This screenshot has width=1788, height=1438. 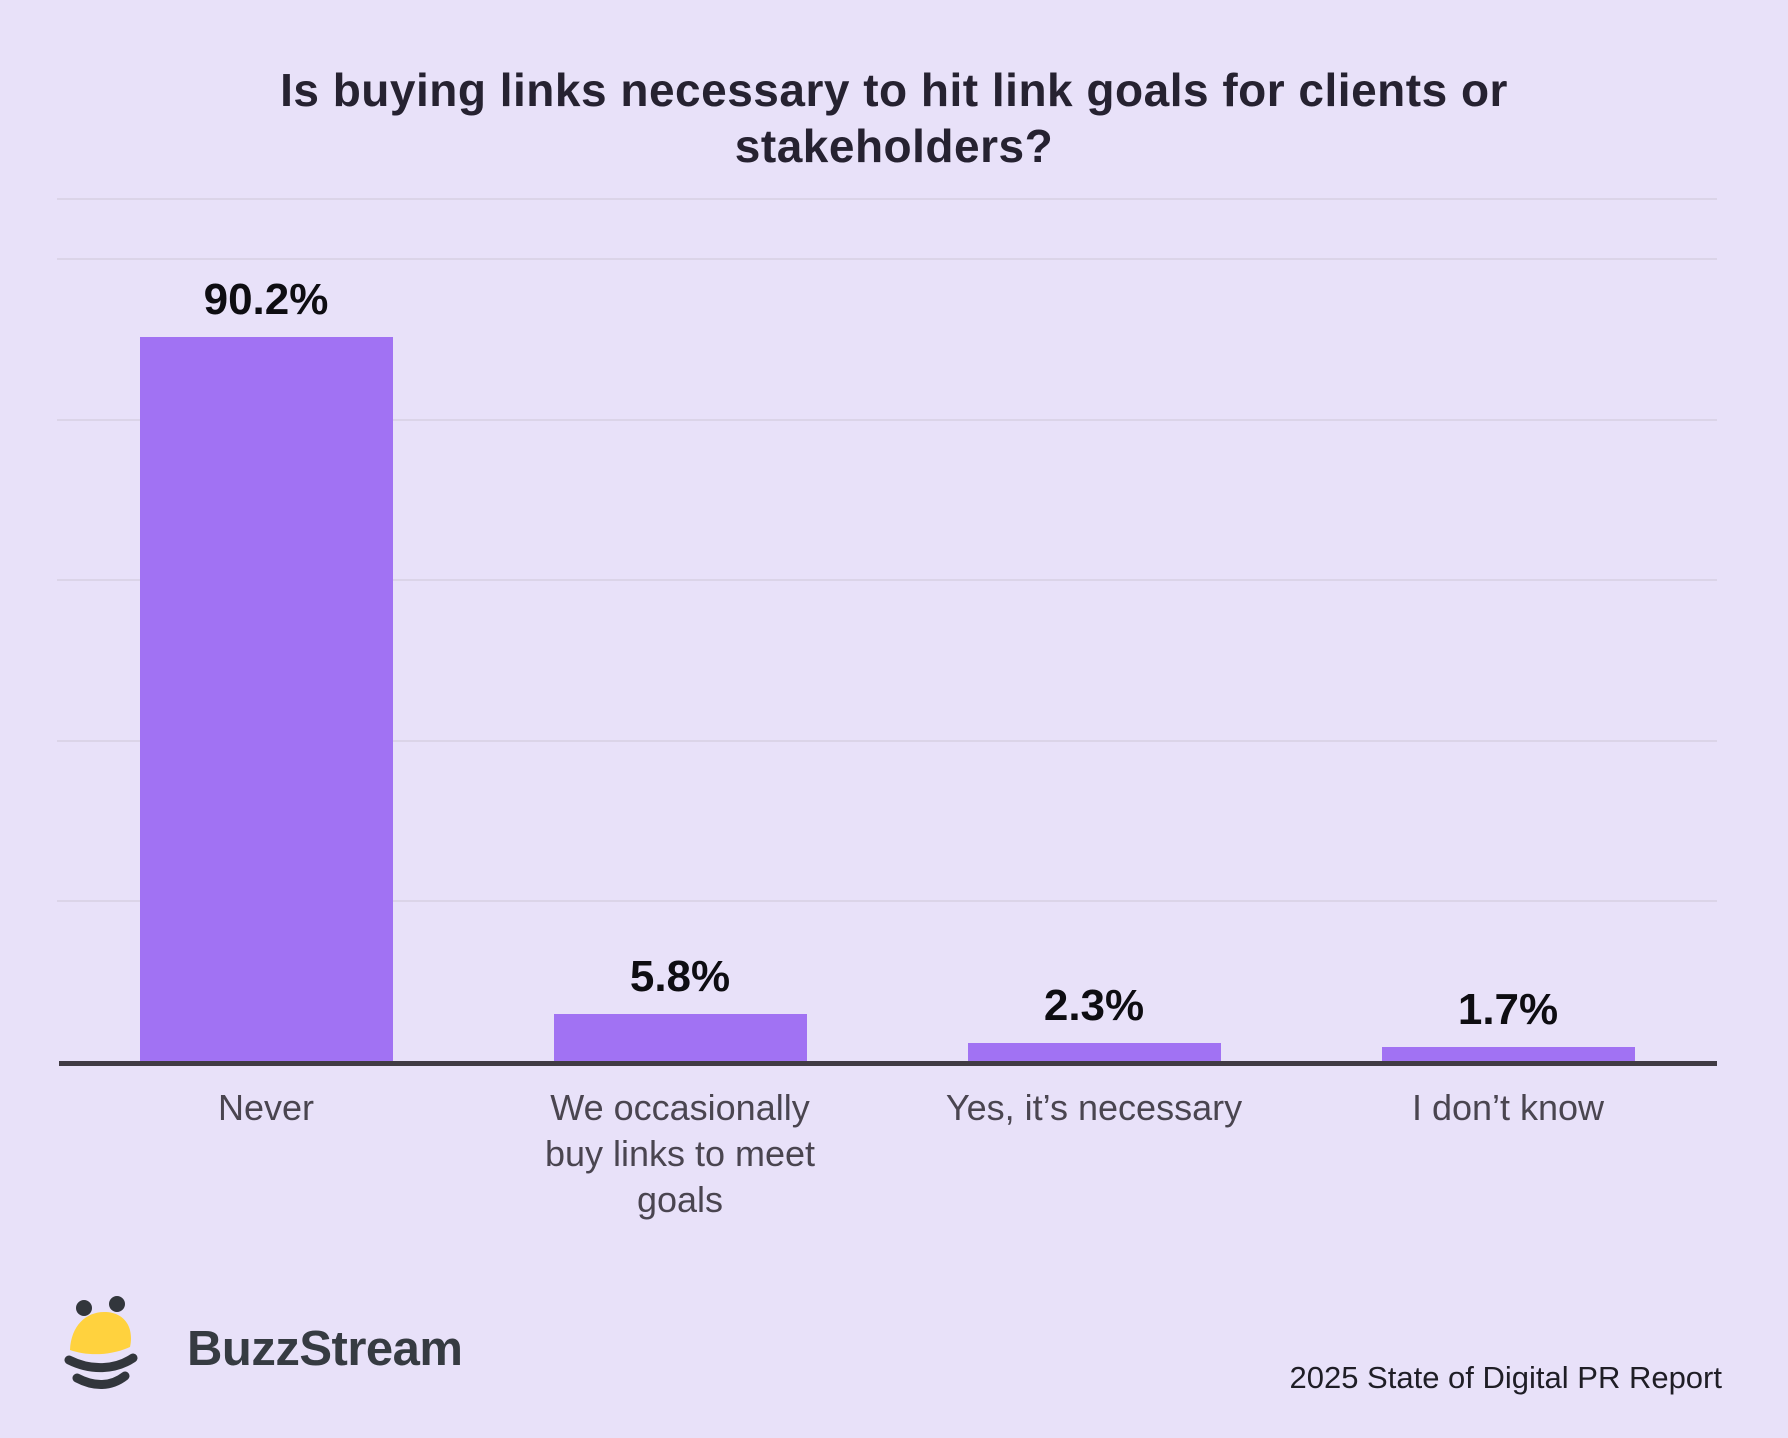 What do you see at coordinates (1508, 1107) in the screenshot?
I see `category-label-i-don-t-know: I don’t know` at bounding box center [1508, 1107].